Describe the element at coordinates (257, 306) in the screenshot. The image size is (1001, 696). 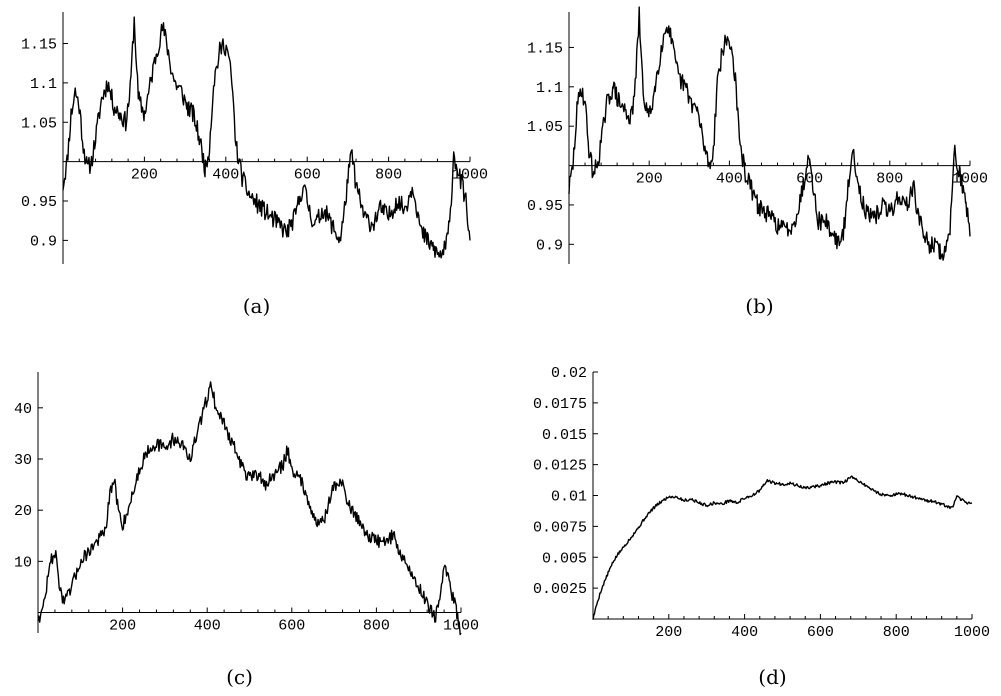
I see `panel-caption: (a)` at that location.